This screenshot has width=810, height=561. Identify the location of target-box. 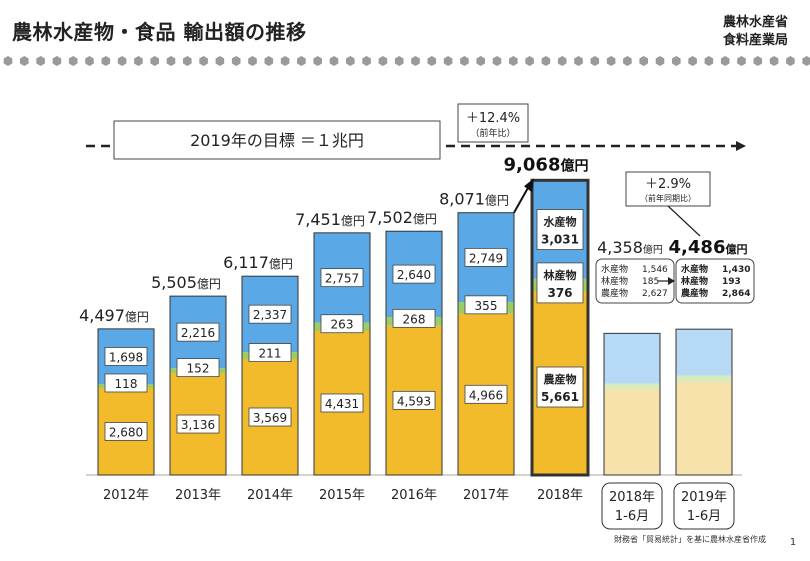
(277, 140).